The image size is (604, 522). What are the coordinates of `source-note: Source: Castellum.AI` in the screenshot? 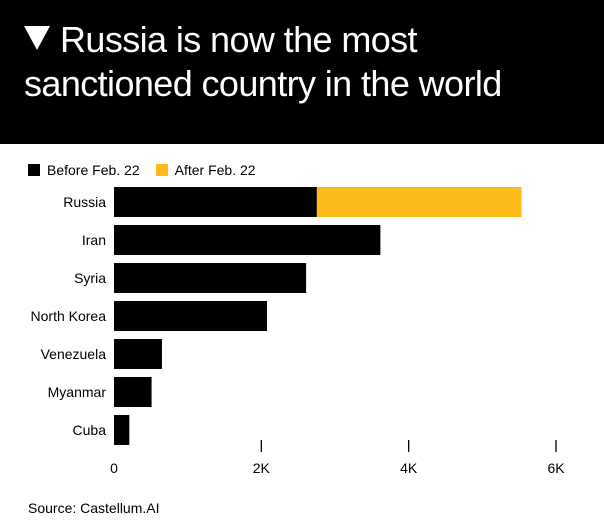 It's located at (94, 508).